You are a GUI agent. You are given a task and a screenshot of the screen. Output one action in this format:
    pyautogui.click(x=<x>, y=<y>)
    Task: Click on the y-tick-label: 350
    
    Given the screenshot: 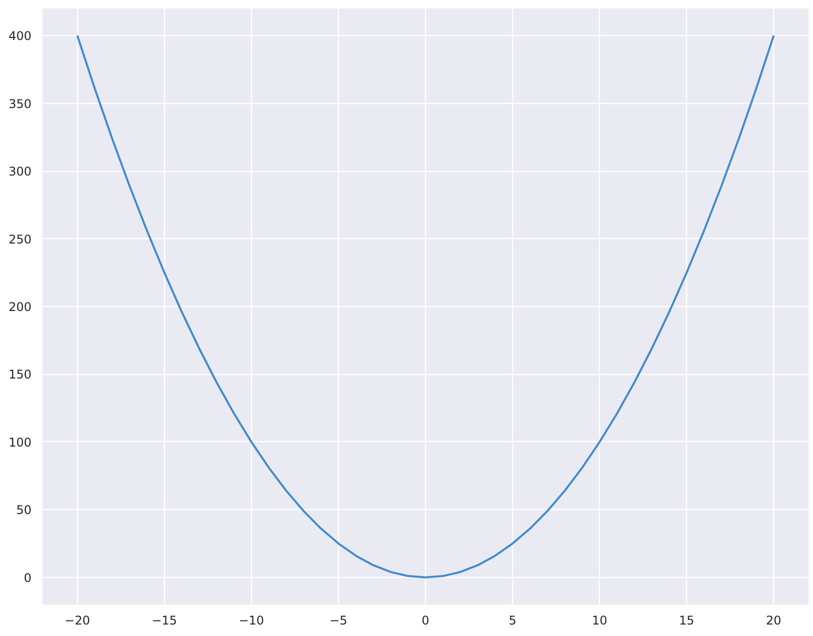 What is the action you would take?
    pyautogui.click(x=20, y=103)
    